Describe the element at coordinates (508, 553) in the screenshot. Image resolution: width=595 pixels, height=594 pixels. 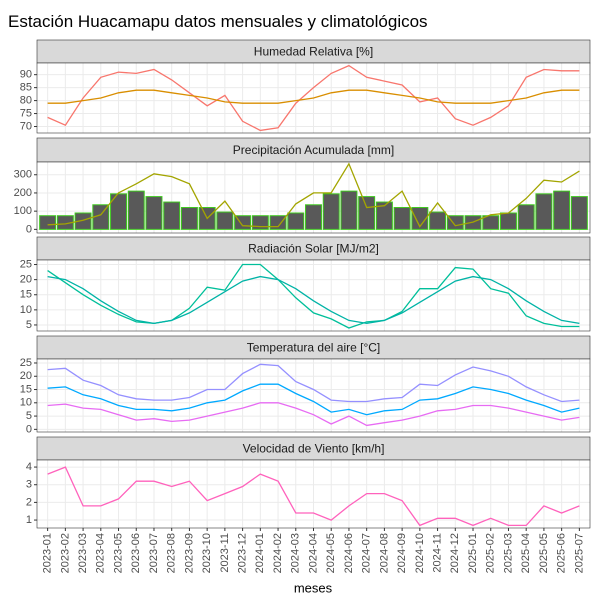
I see `x-tick-label: 2025-03` at that location.